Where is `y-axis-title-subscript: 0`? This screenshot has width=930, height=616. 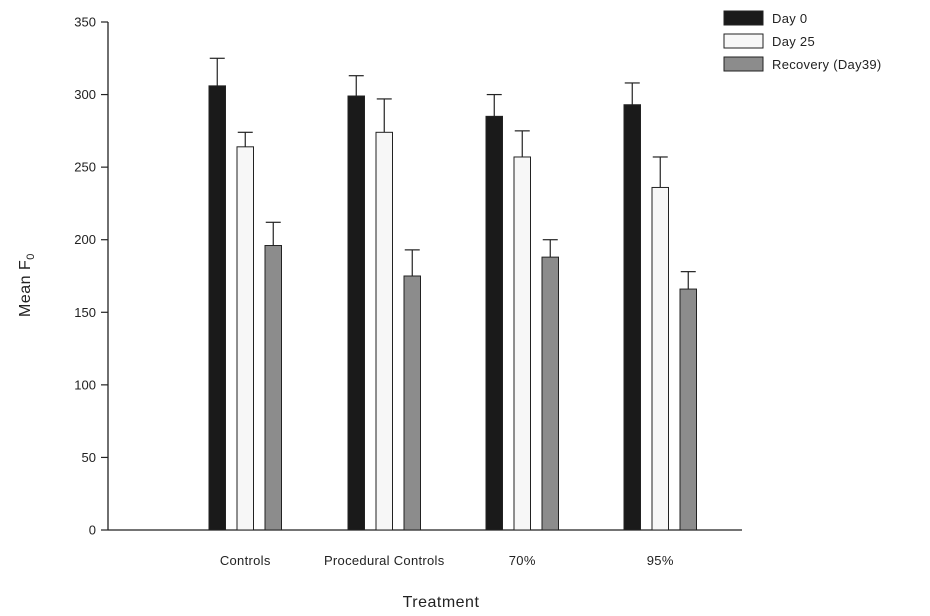 y-axis-title-subscript: 0 is located at coordinates (31, 256).